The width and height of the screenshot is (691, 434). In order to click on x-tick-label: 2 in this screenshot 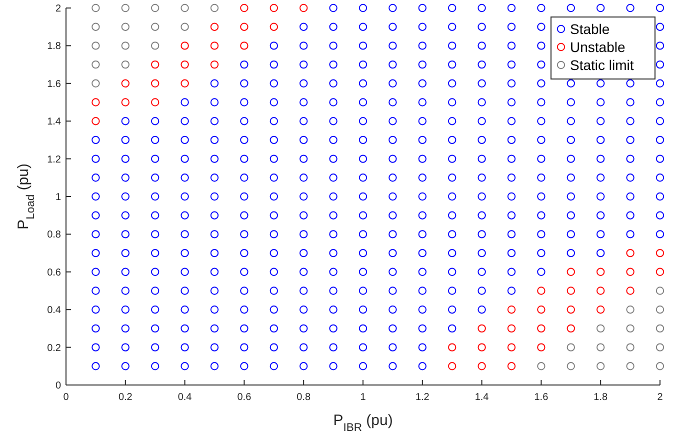, I will do `click(660, 397)`.